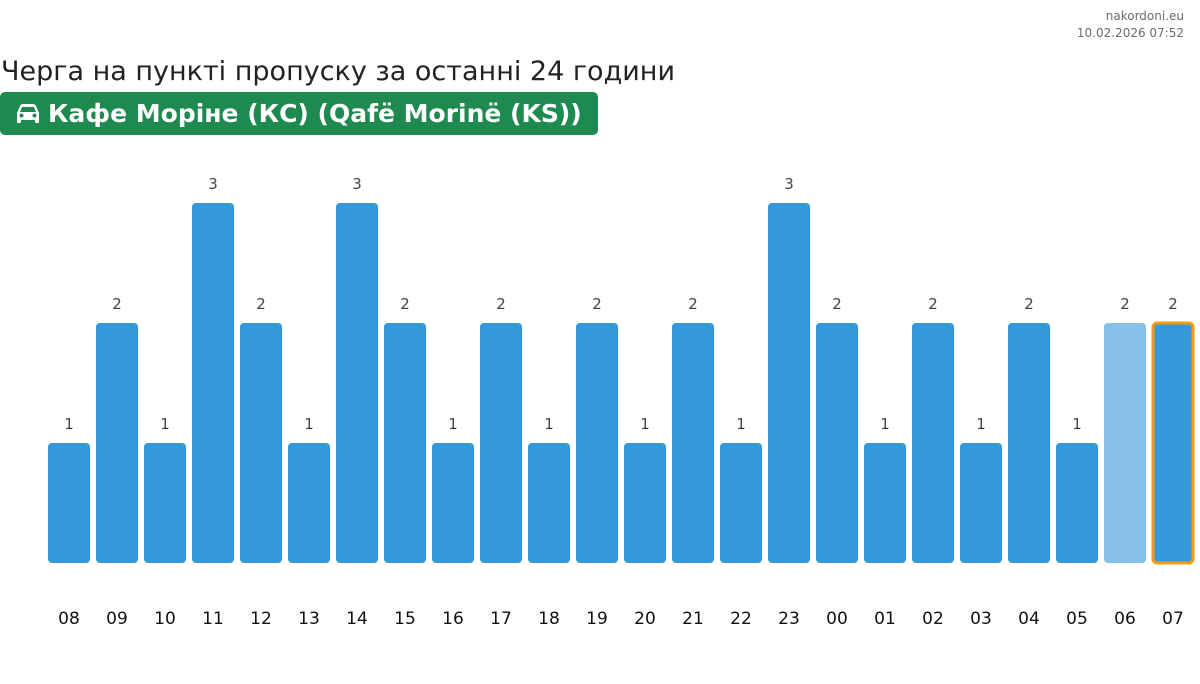  Describe the element at coordinates (69, 424) in the screenshot. I see `data-label-08: 1` at that location.